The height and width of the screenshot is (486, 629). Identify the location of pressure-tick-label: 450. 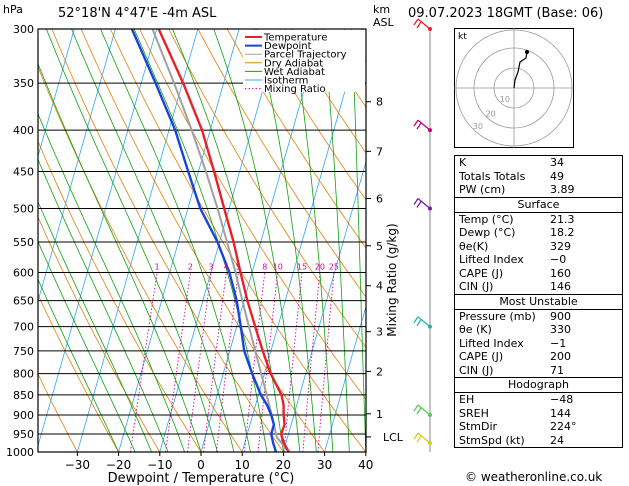
(23, 171).